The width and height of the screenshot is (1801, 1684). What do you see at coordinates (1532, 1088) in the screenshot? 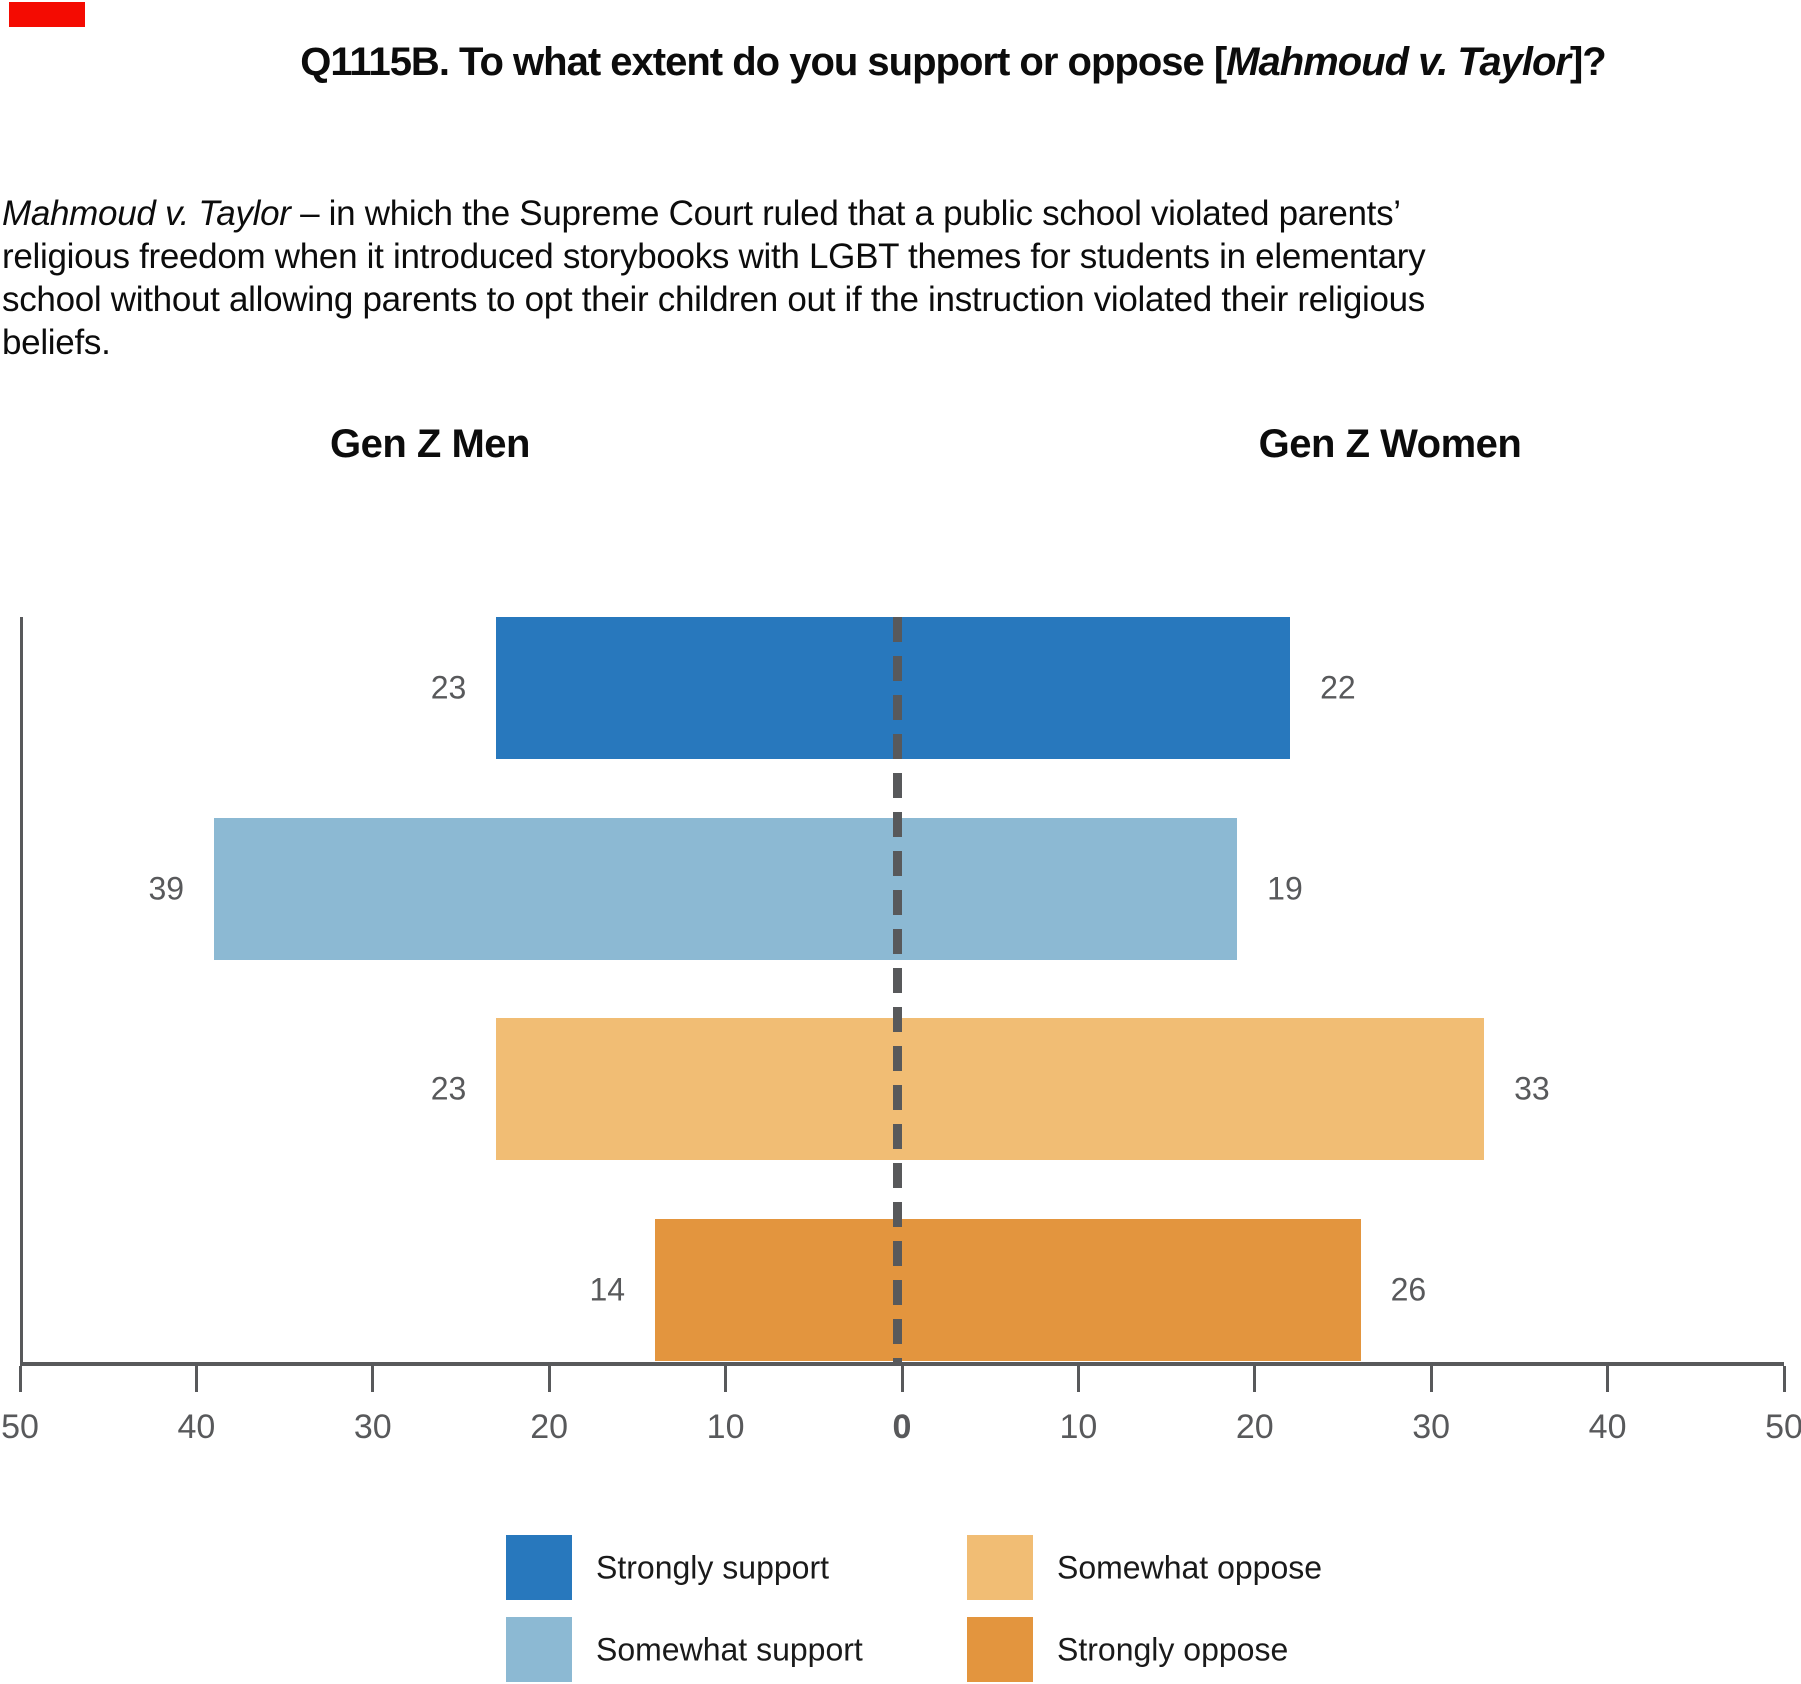
I see `value-label-women-somewhat-oppose: 33` at bounding box center [1532, 1088].